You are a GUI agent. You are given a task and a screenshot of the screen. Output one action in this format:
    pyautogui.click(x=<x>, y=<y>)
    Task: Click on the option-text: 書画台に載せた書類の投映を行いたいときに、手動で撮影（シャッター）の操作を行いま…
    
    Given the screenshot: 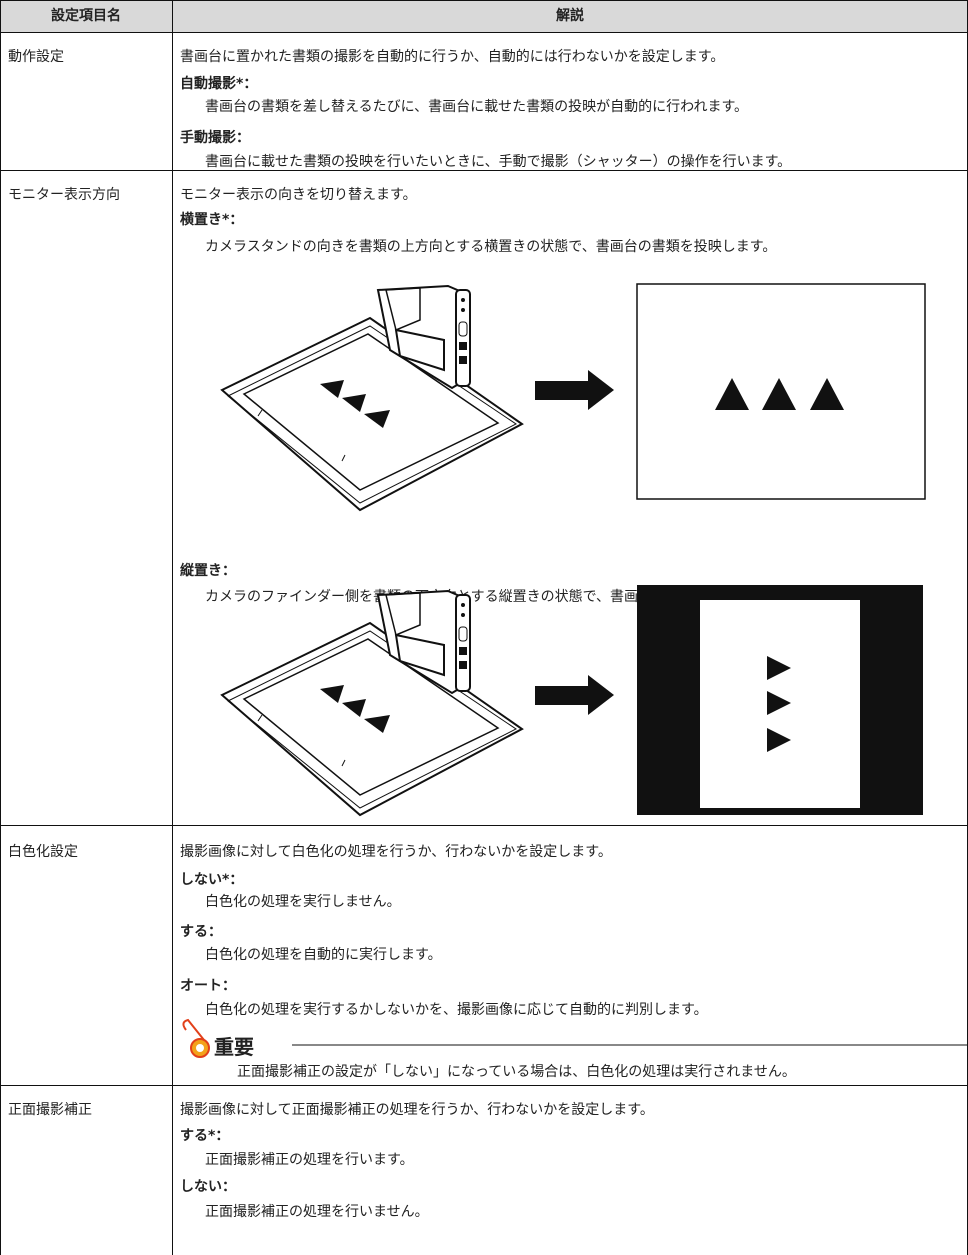 What is the action you would take?
    pyautogui.click(x=498, y=162)
    